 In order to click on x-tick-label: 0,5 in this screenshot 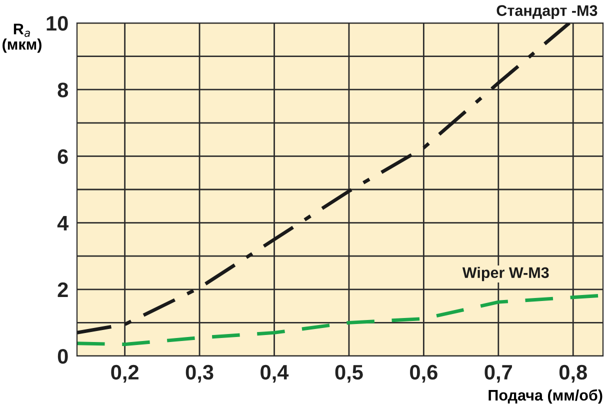, I will do `click(349, 373)`.